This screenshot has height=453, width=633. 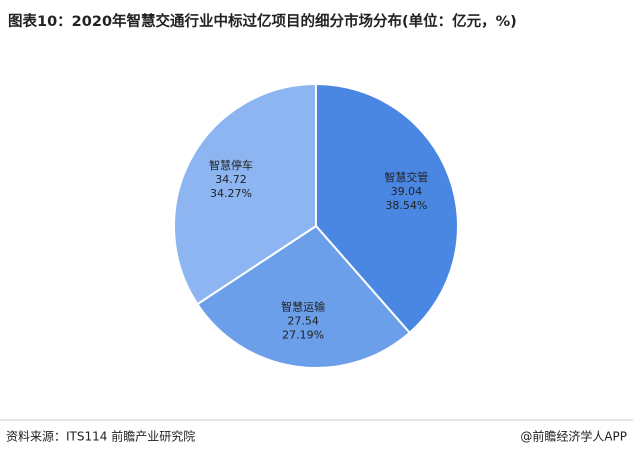 What do you see at coordinates (231, 193) in the screenshot?
I see `slice-percent: 34.27%` at bounding box center [231, 193].